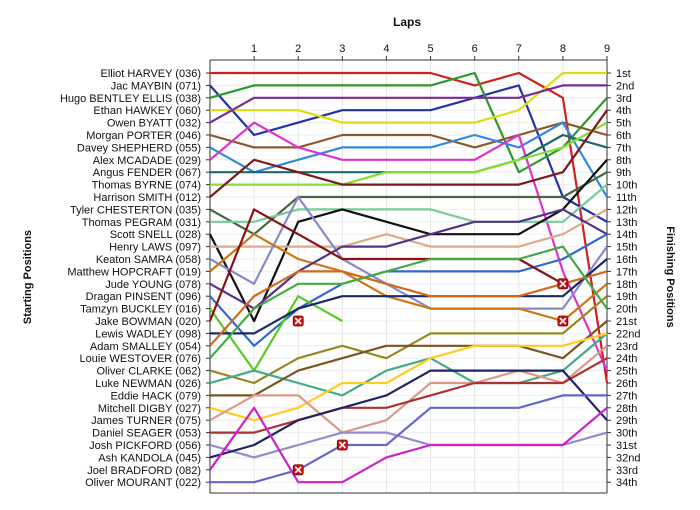  Describe the element at coordinates (151, 74) in the screenshot. I see `starting-position-label: Elliot HARVEY (036)` at that location.